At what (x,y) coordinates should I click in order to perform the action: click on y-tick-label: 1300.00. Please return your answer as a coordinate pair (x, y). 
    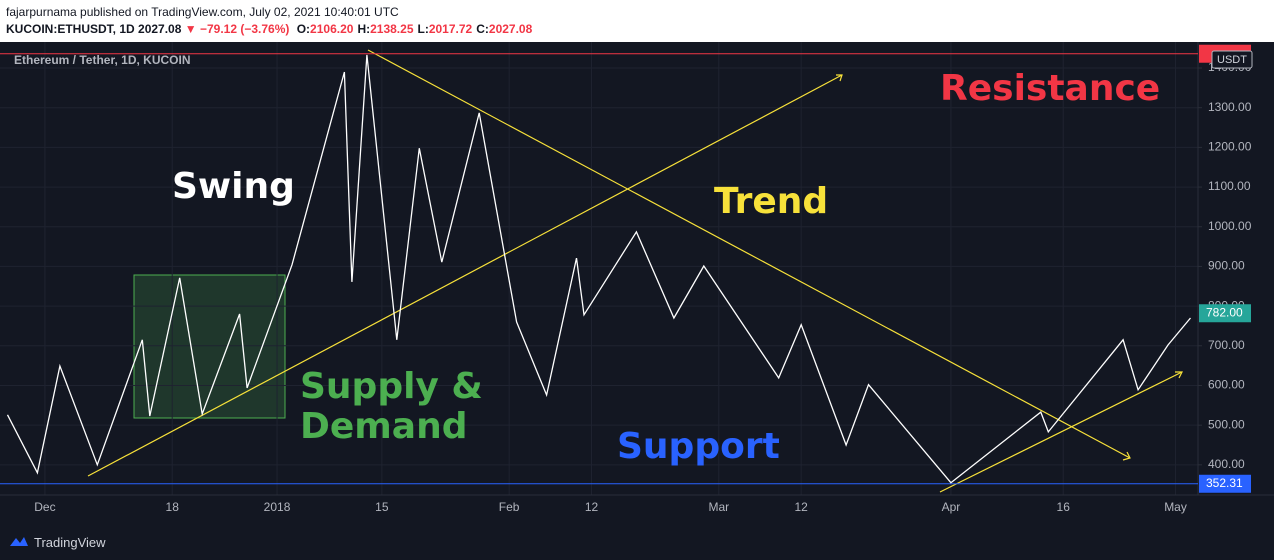
    Looking at the image, I should click on (1230, 107).